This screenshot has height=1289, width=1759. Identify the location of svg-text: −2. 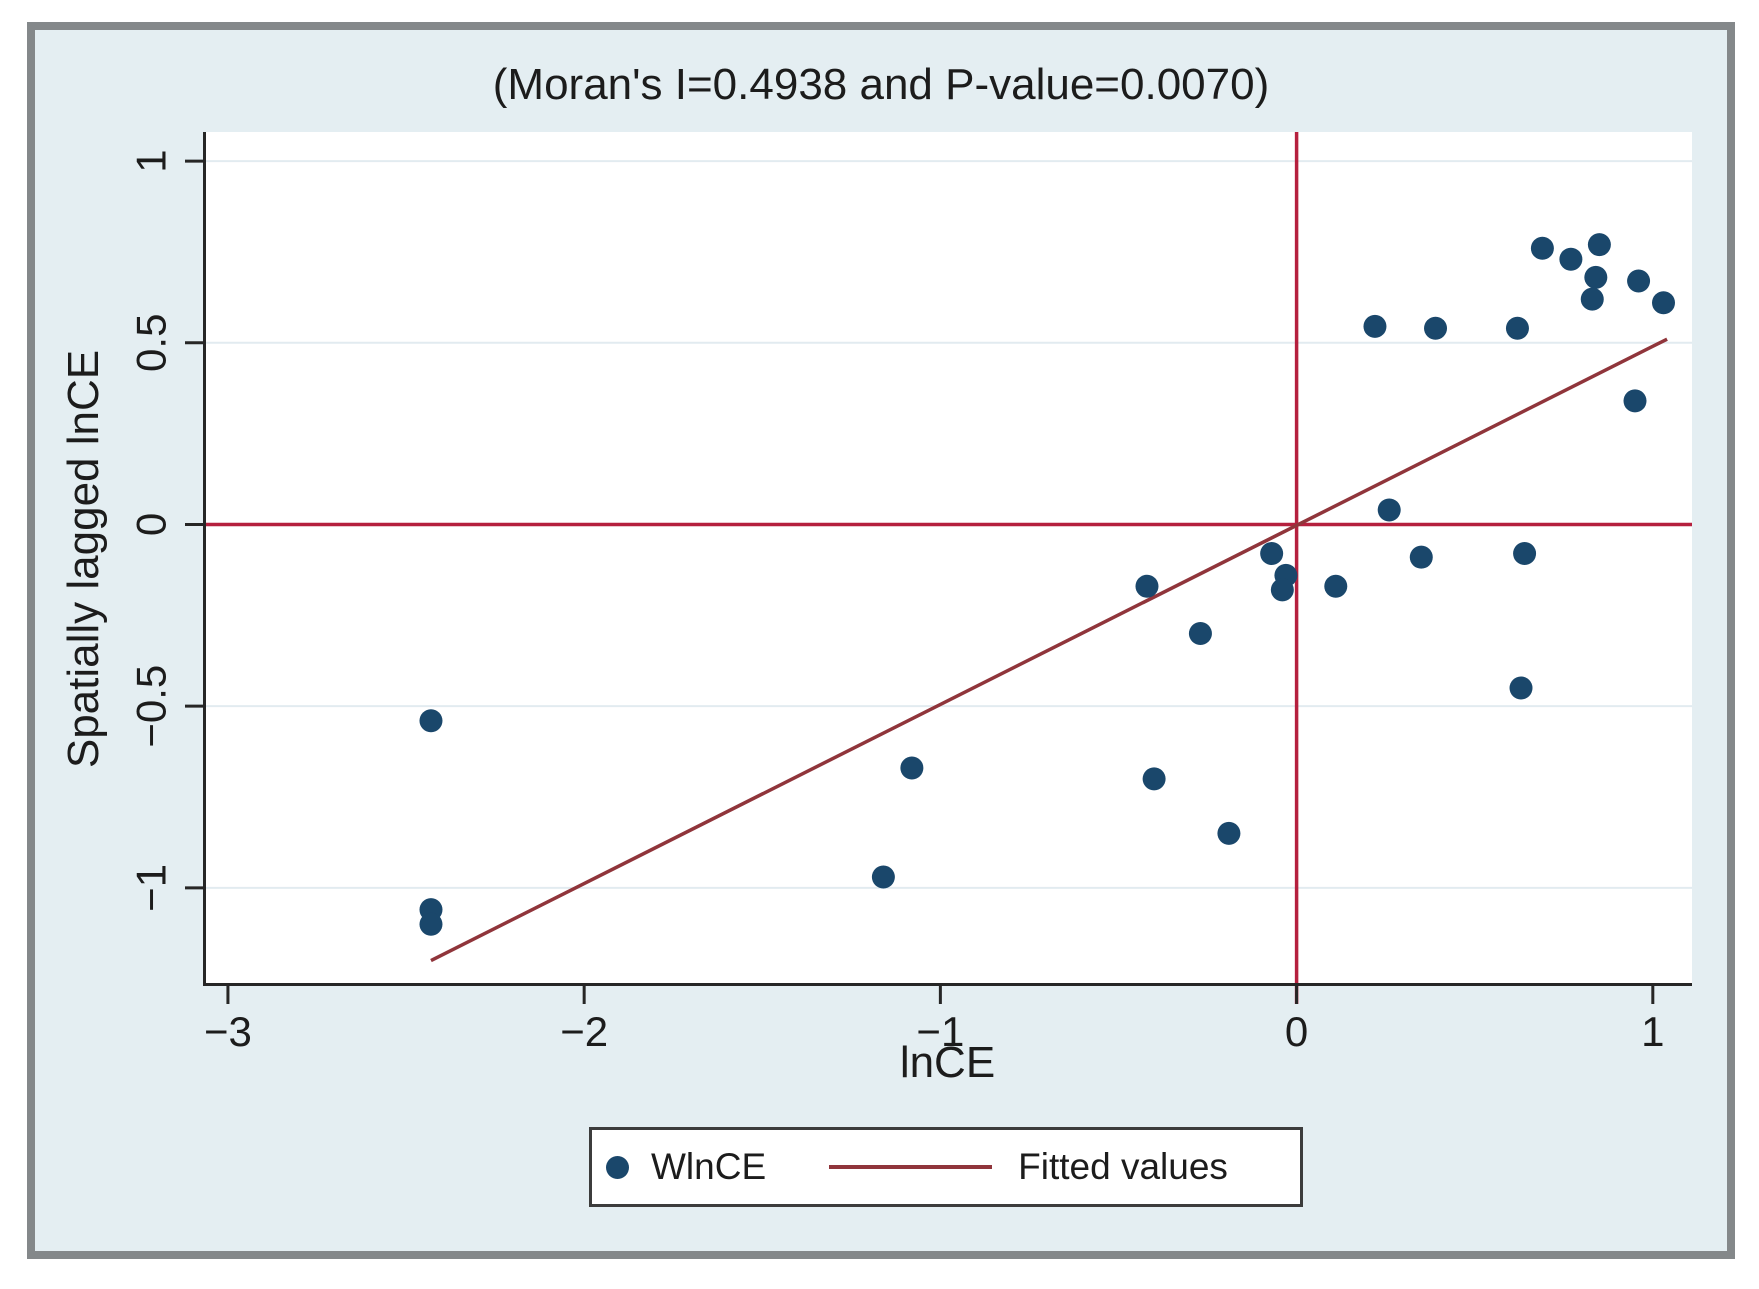
(584, 1031).